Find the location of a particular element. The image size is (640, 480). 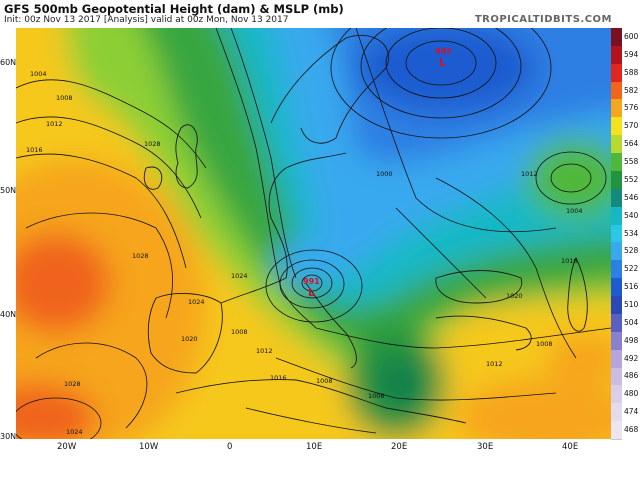

colorbar-label: 528 is located at coordinates (631, 251).